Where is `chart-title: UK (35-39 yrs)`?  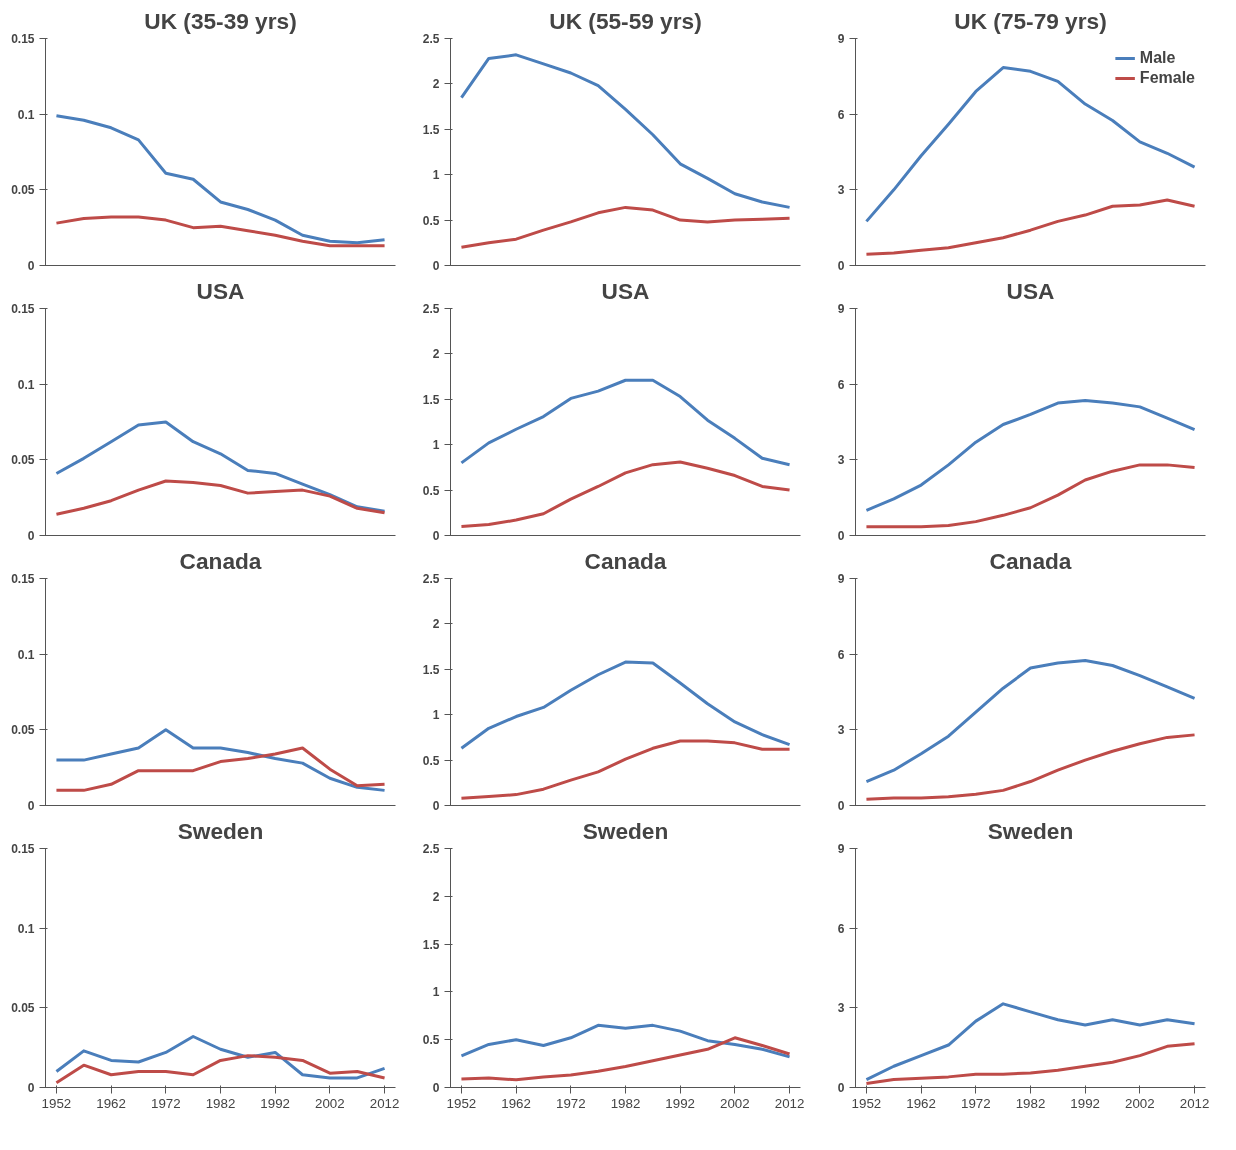 chart-title: UK (35-39 yrs) is located at coordinates (220, 20).